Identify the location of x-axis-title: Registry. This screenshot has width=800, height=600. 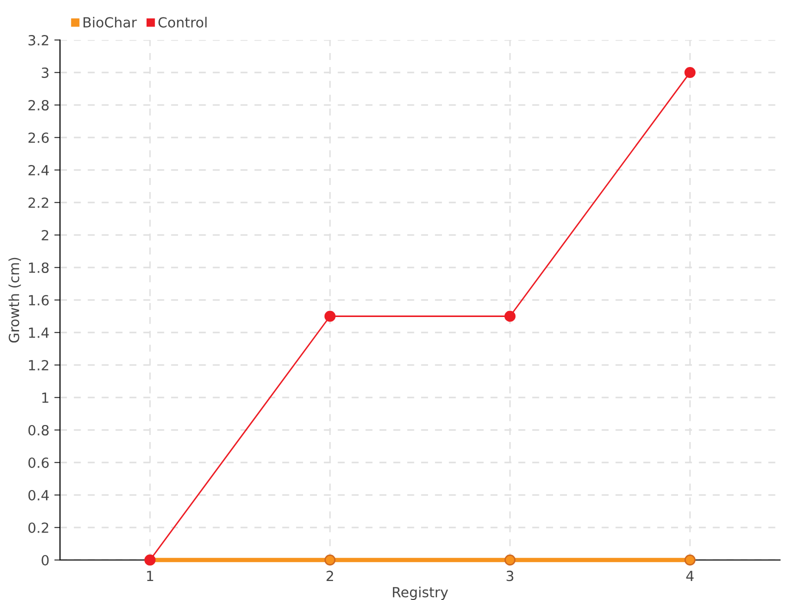
(420, 593).